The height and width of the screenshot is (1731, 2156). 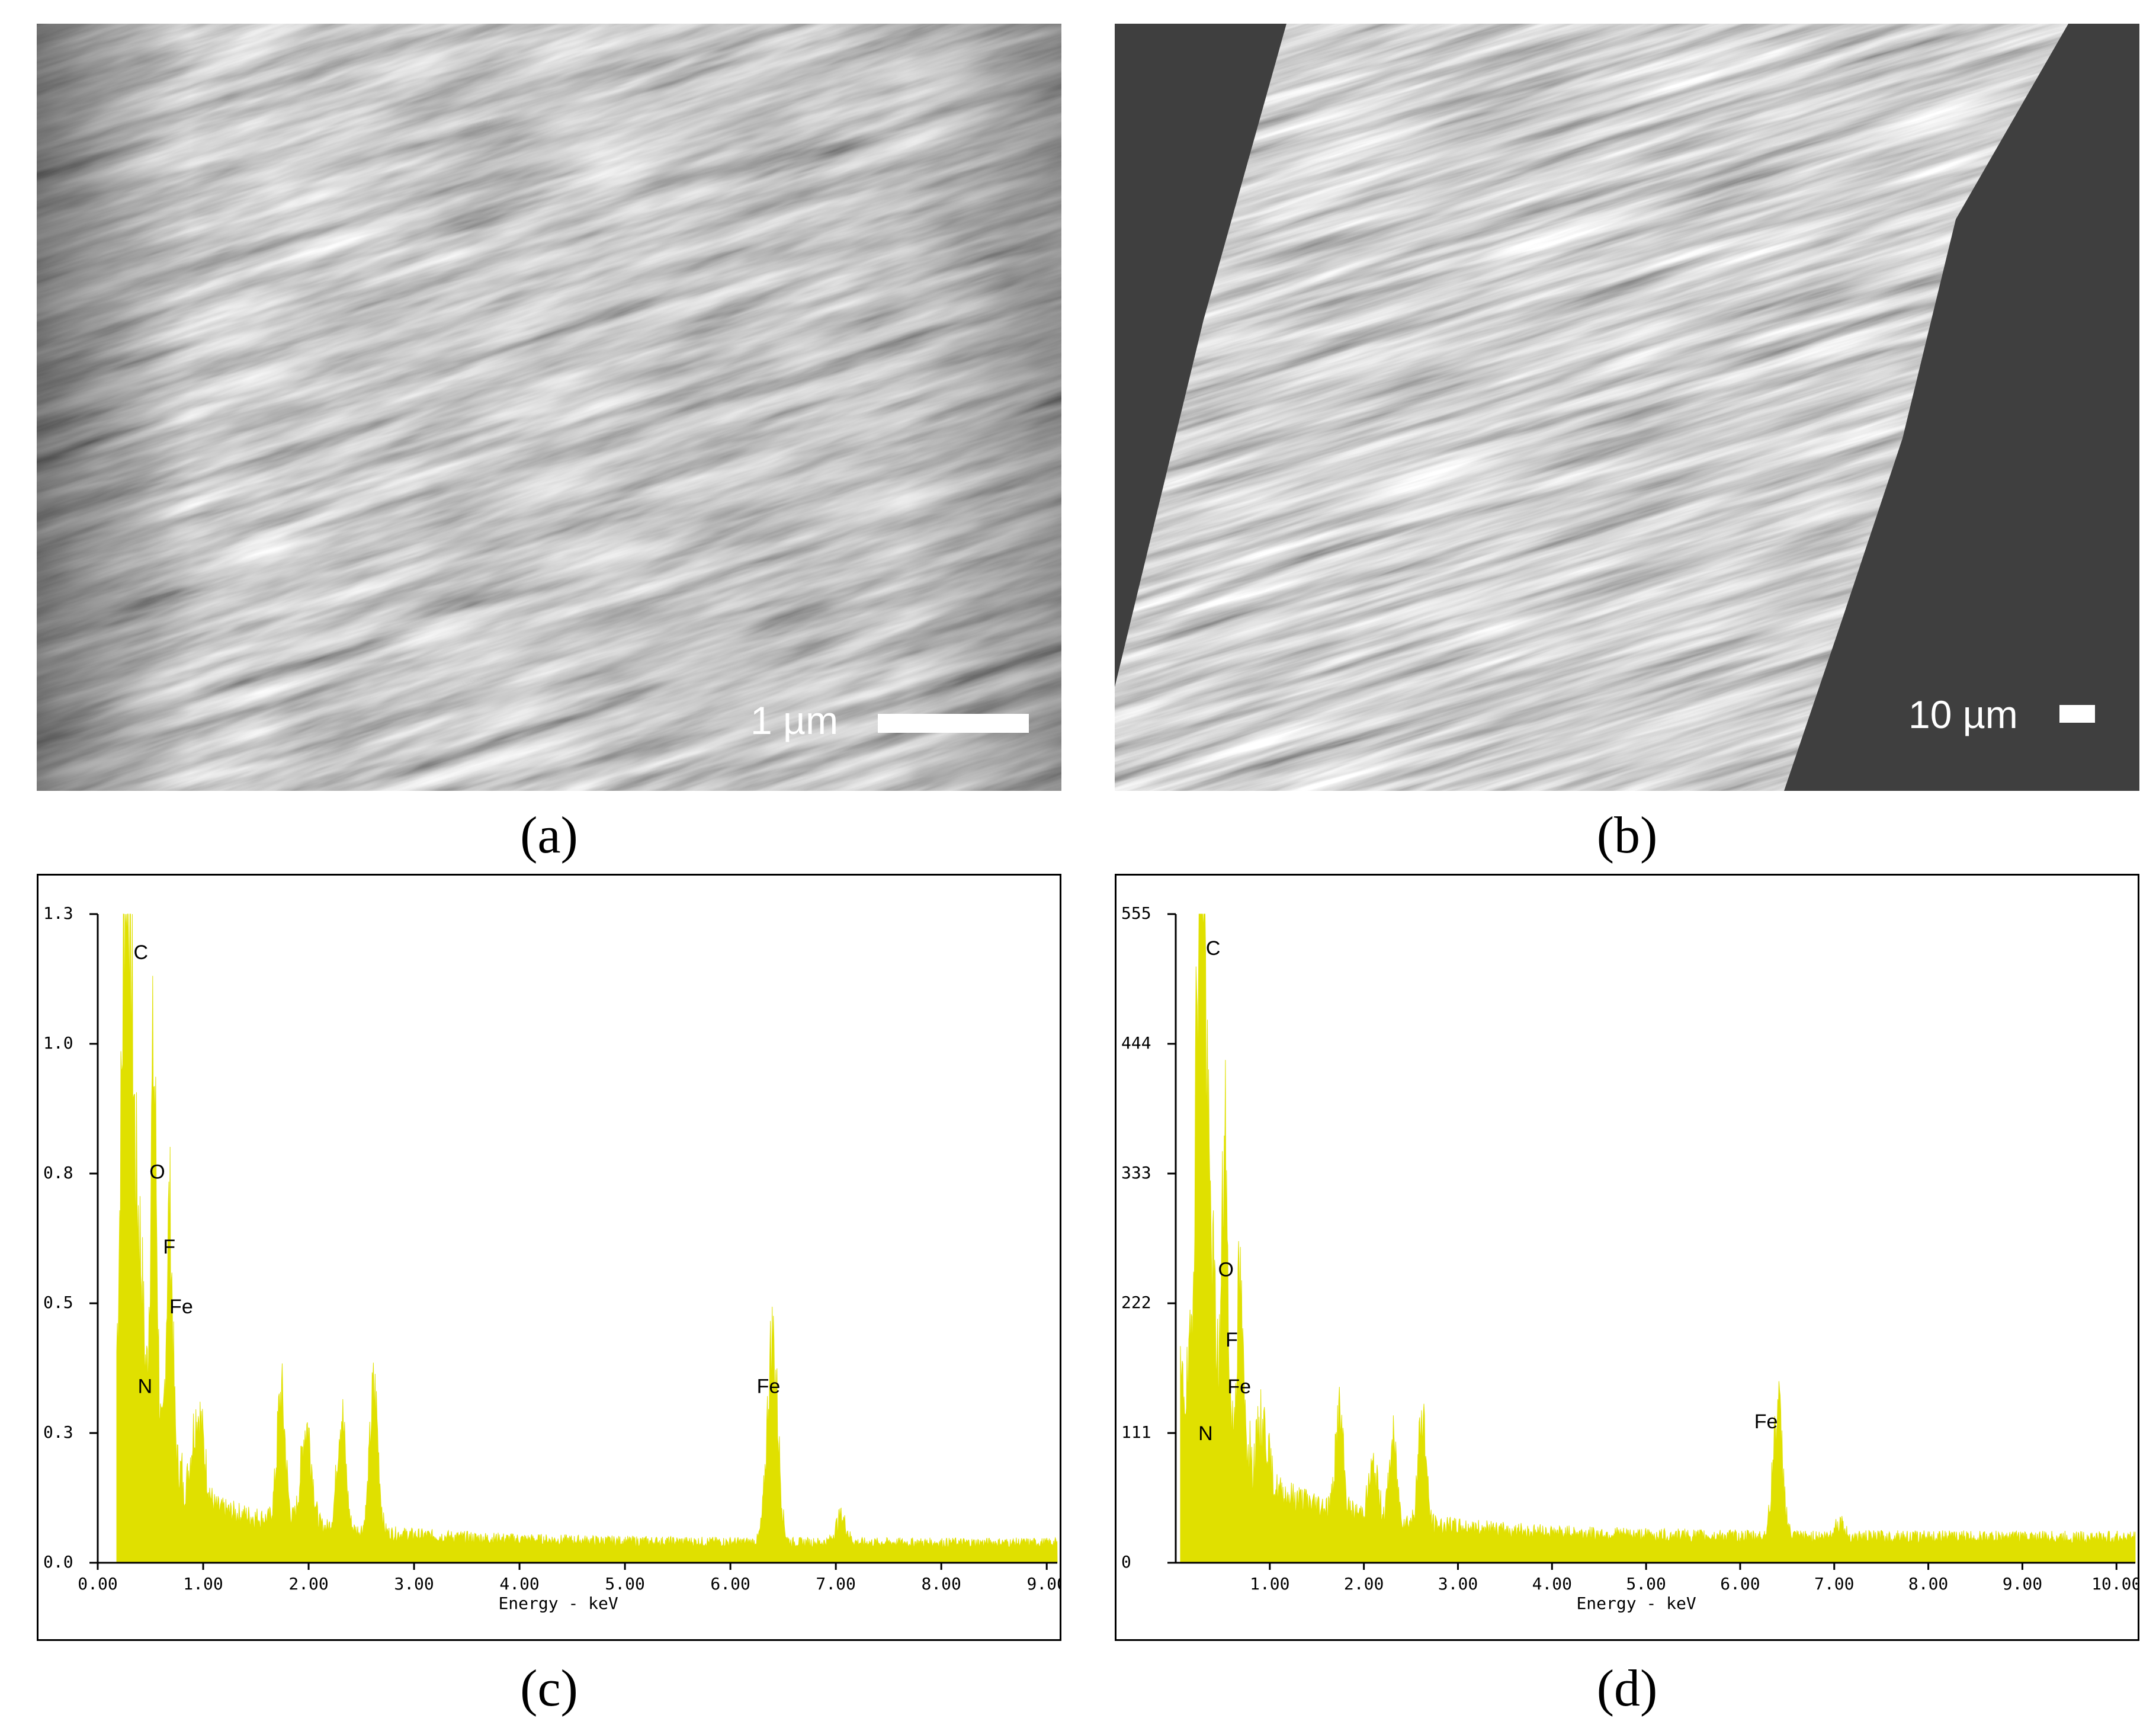 I want to click on y-tick-label: 222, so click(x=1136, y=1302).